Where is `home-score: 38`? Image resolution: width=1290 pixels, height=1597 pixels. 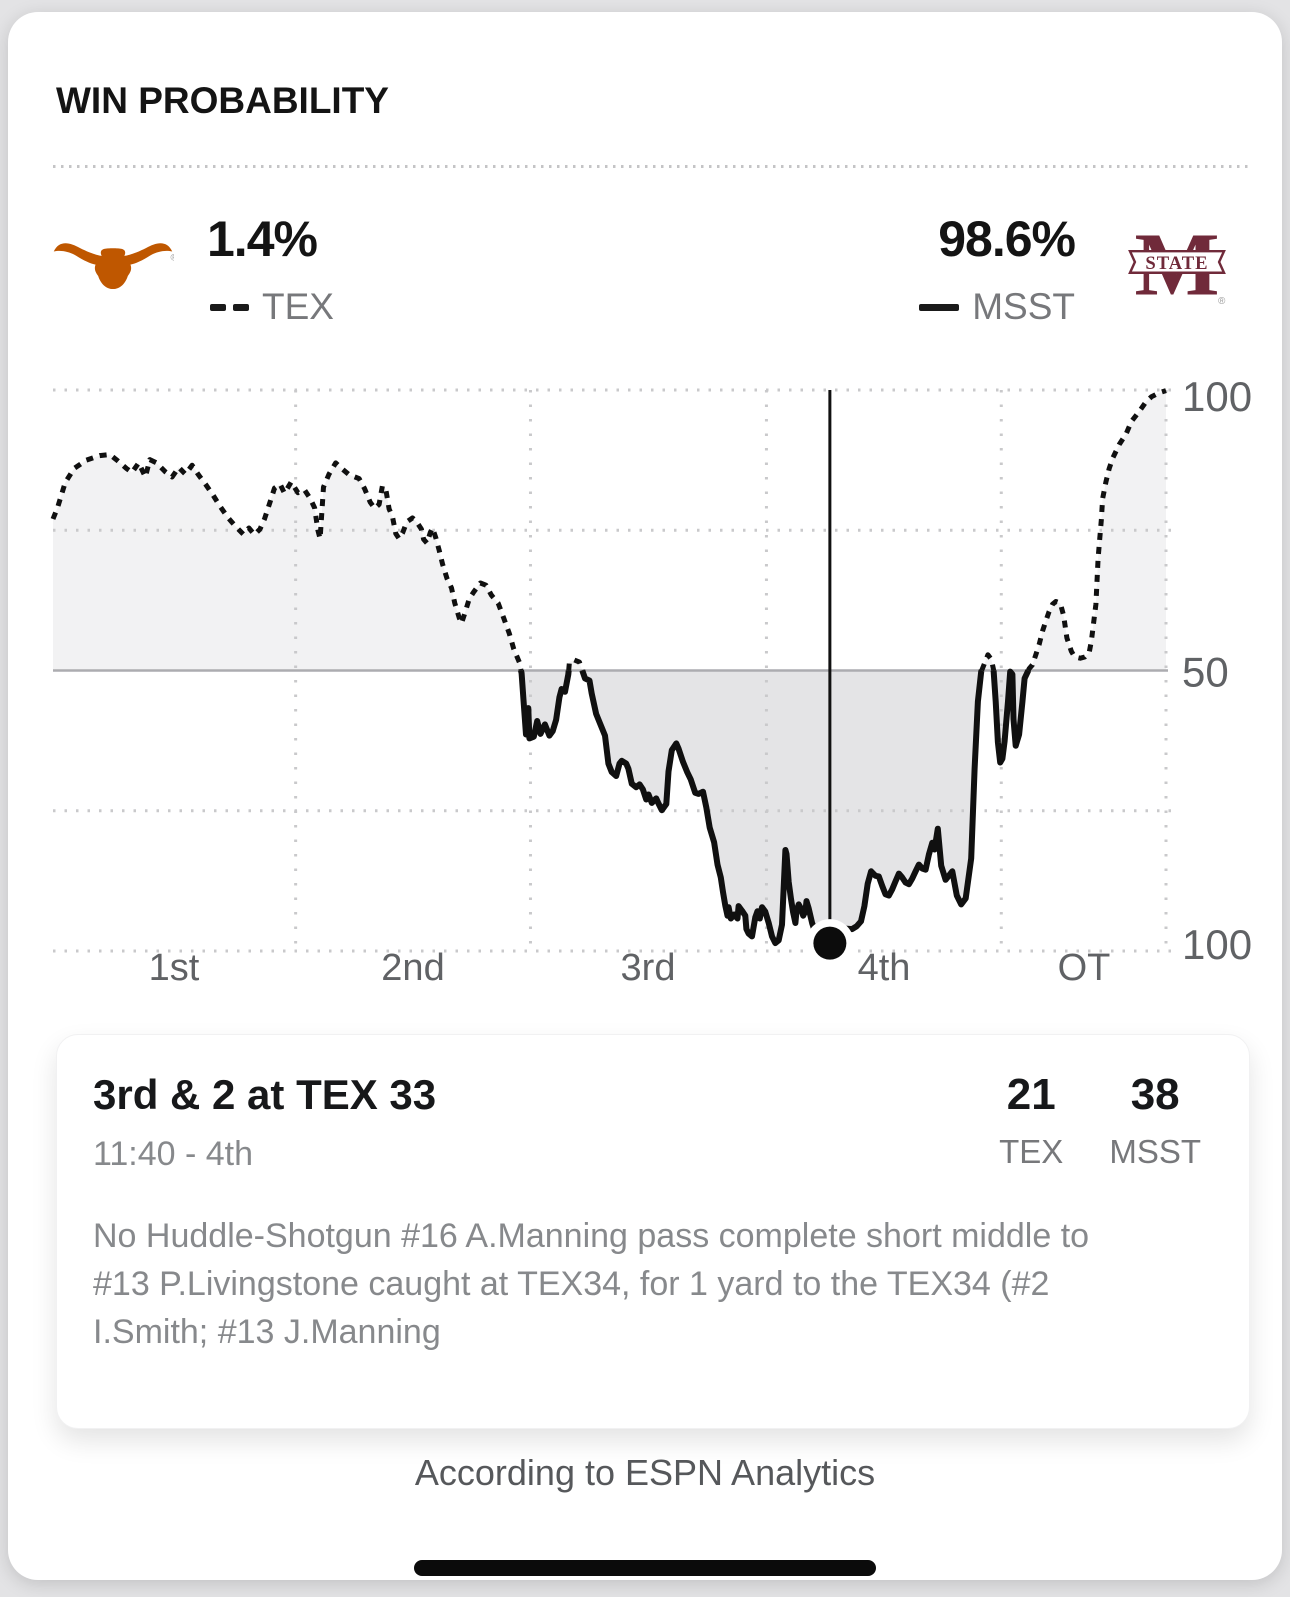
home-score: 38 is located at coordinates (1155, 1094).